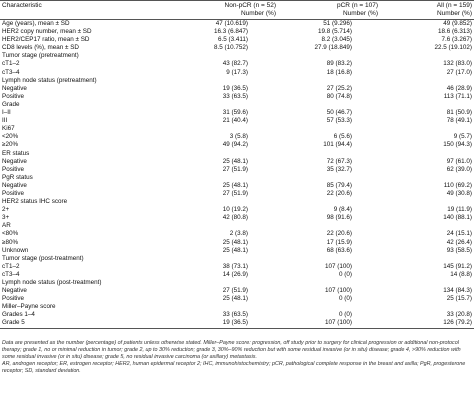 This screenshot has width=474, height=414. What do you see at coordinates (36, 23) in the screenshot?
I see `cell-characteristic: Age (years), mean ± SD` at bounding box center [36, 23].